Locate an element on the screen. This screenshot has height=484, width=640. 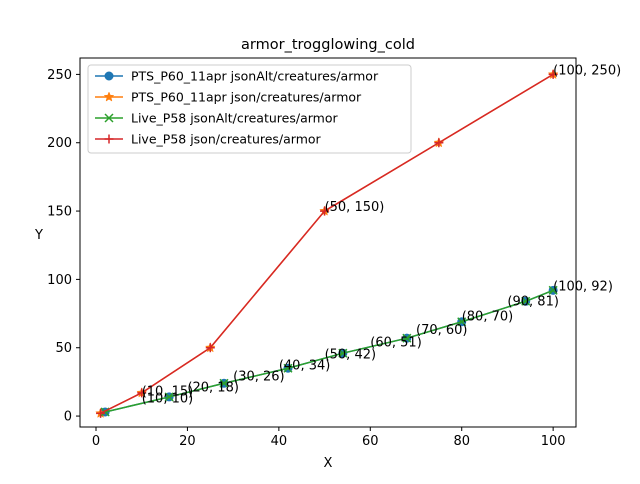
x-tick-label: 60 is located at coordinates (370, 441).